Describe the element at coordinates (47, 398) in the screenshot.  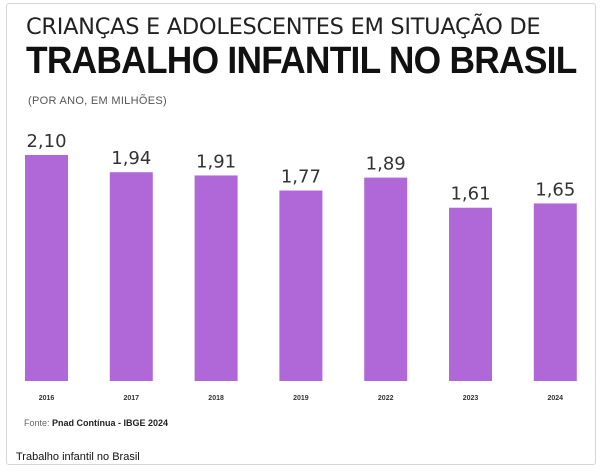
I see `x-tick-label-2016: 2016` at that location.